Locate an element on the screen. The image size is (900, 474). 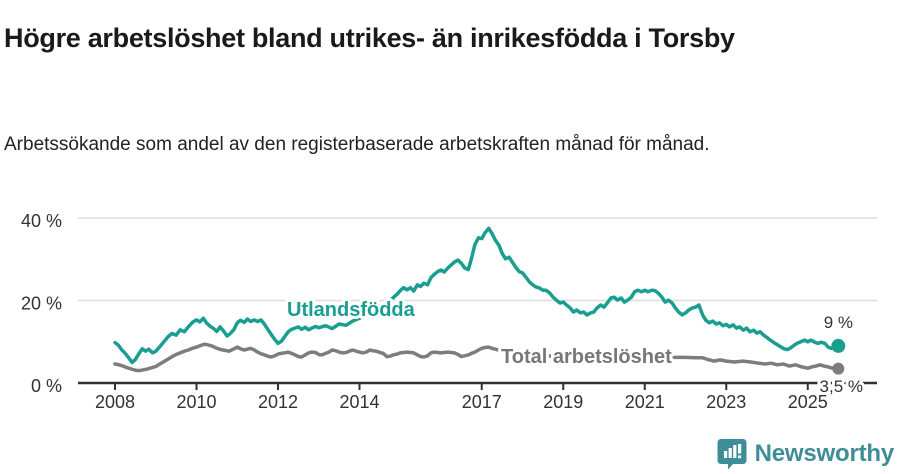
y-axis-labels: 0 % 20 % 40 % is located at coordinates (41, 303).